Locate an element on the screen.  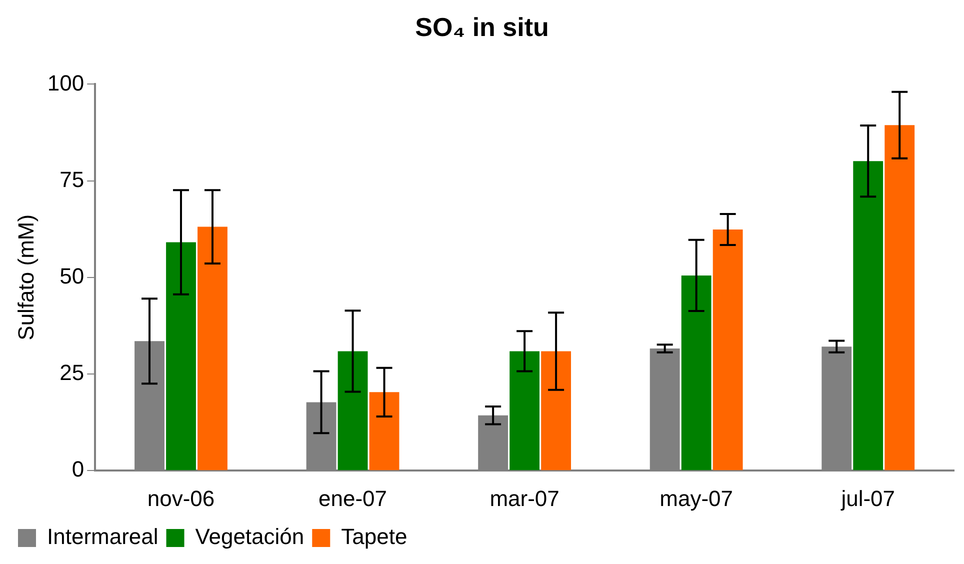
x-tick-label: may-07 is located at coordinates (697, 498).